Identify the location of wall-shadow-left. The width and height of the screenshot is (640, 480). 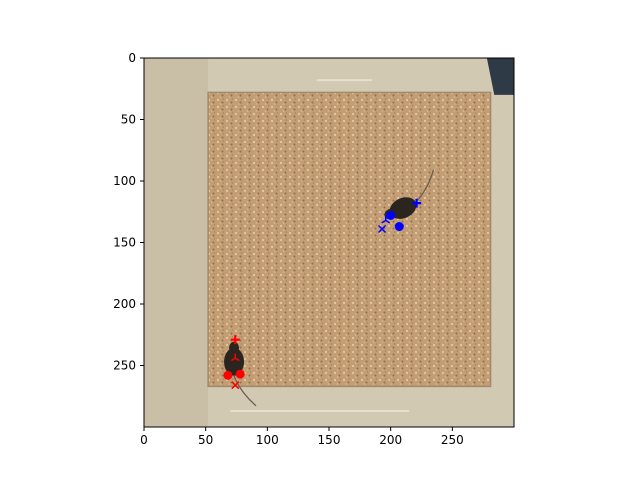
(176, 242).